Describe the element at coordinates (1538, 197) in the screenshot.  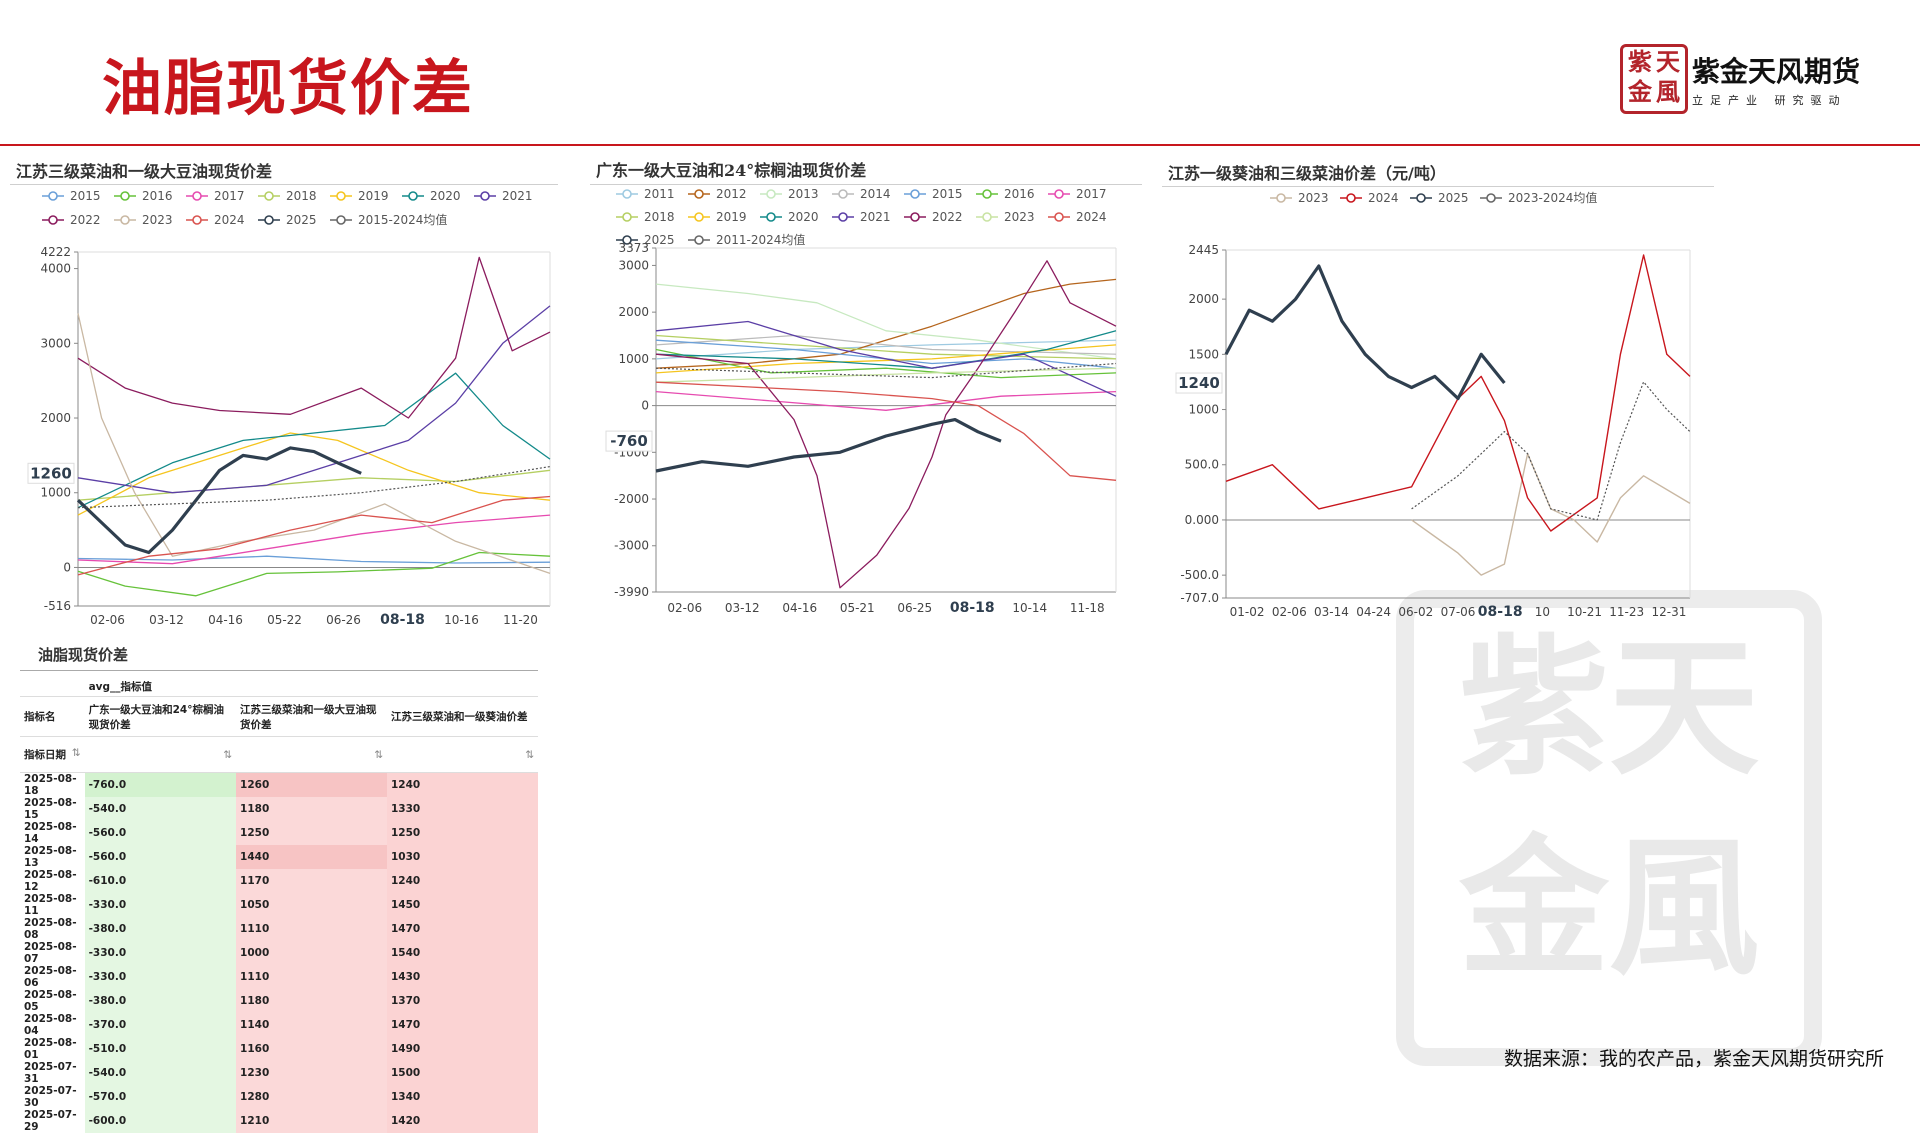
I see `legend-item-2023-2024均值: 2023-2024均值` at that location.